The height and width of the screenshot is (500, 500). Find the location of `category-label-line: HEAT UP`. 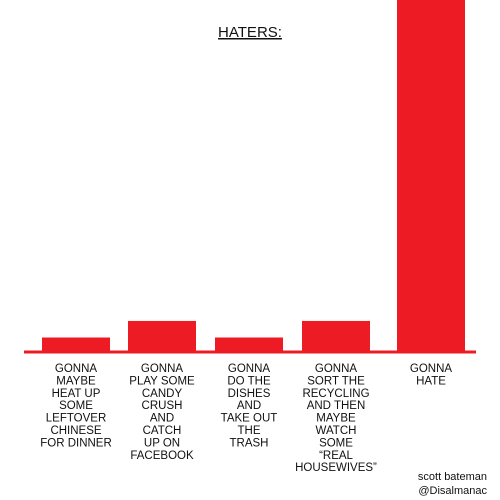

category-label-line: HEAT UP is located at coordinates (76, 394).